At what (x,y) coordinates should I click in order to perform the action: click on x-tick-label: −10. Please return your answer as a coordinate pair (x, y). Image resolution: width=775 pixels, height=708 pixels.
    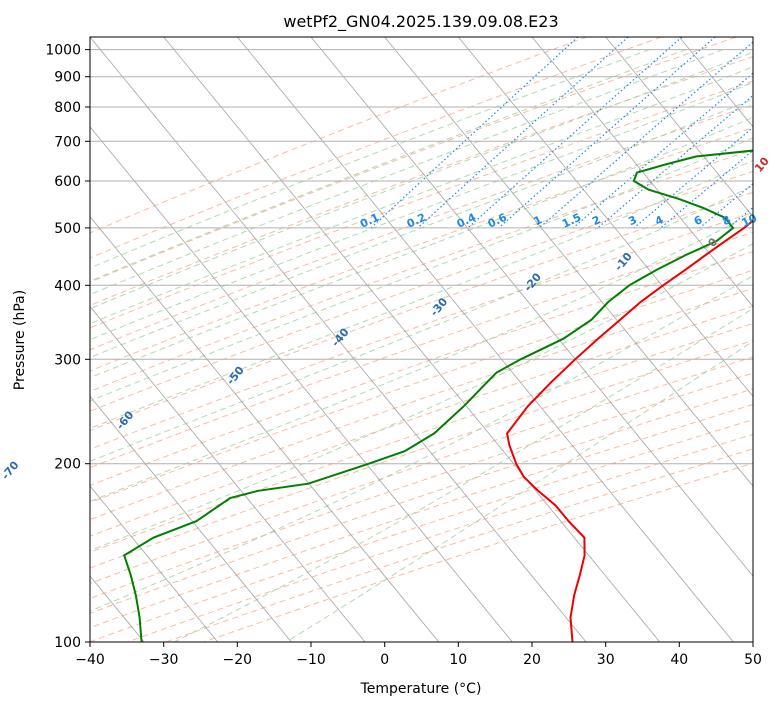
    Looking at the image, I should click on (311, 660).